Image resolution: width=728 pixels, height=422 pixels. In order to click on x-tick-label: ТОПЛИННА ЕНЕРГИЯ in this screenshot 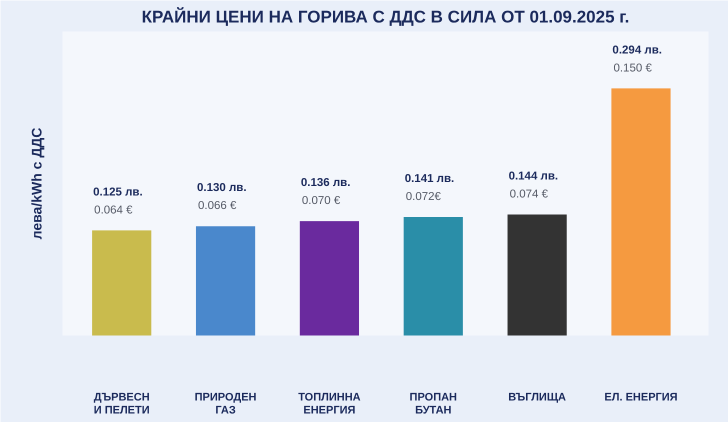, I will do `click(329, 404)`.